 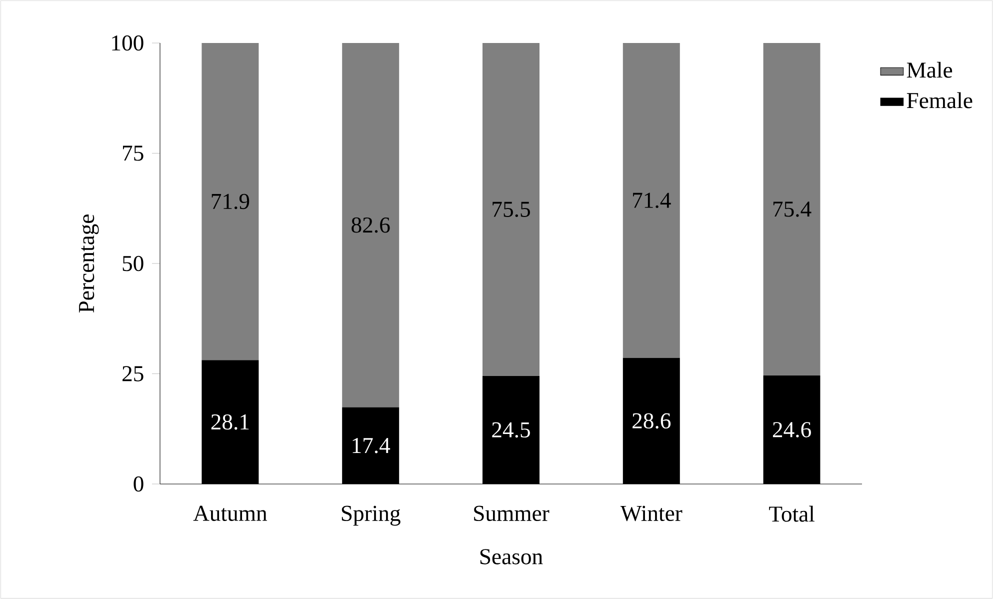 I want to click on data-label: 71.9, so click(x=231, y=202).